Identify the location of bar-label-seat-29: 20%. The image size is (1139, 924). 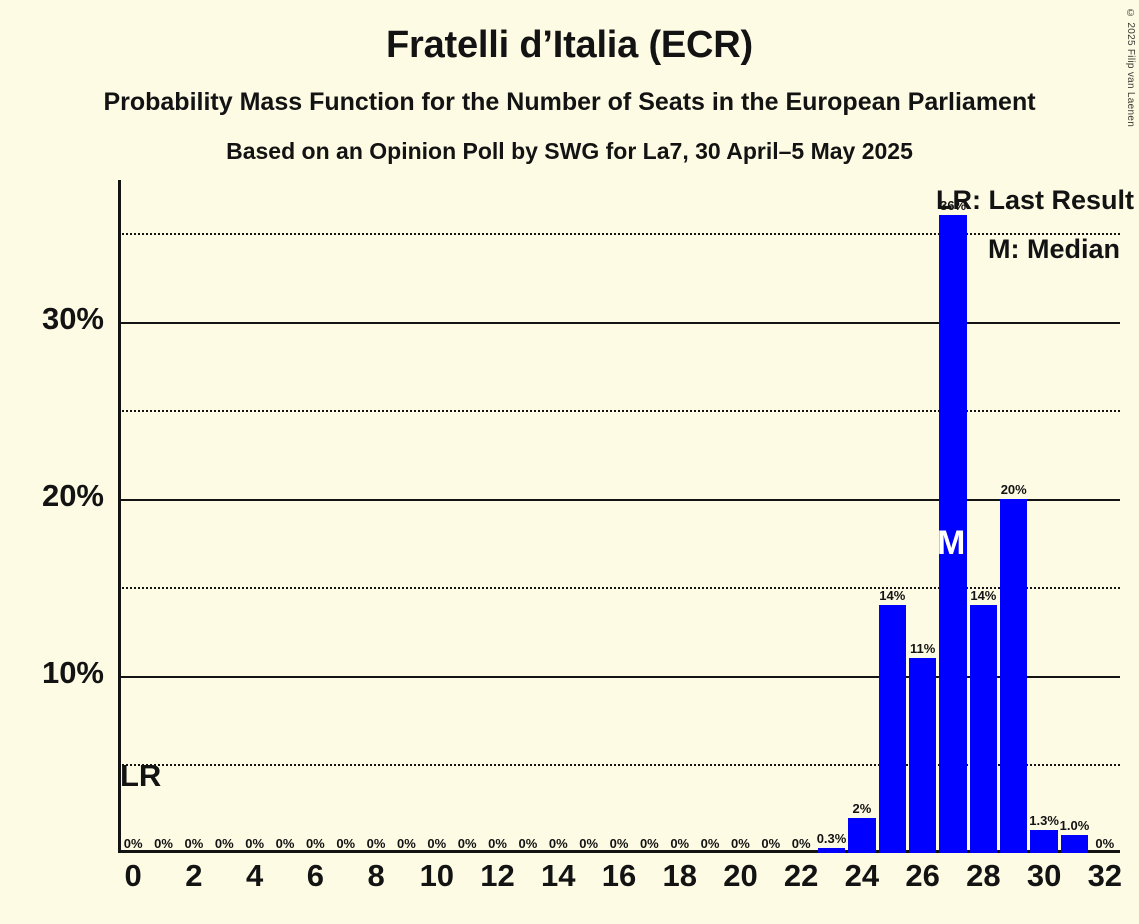
(1013, 489).